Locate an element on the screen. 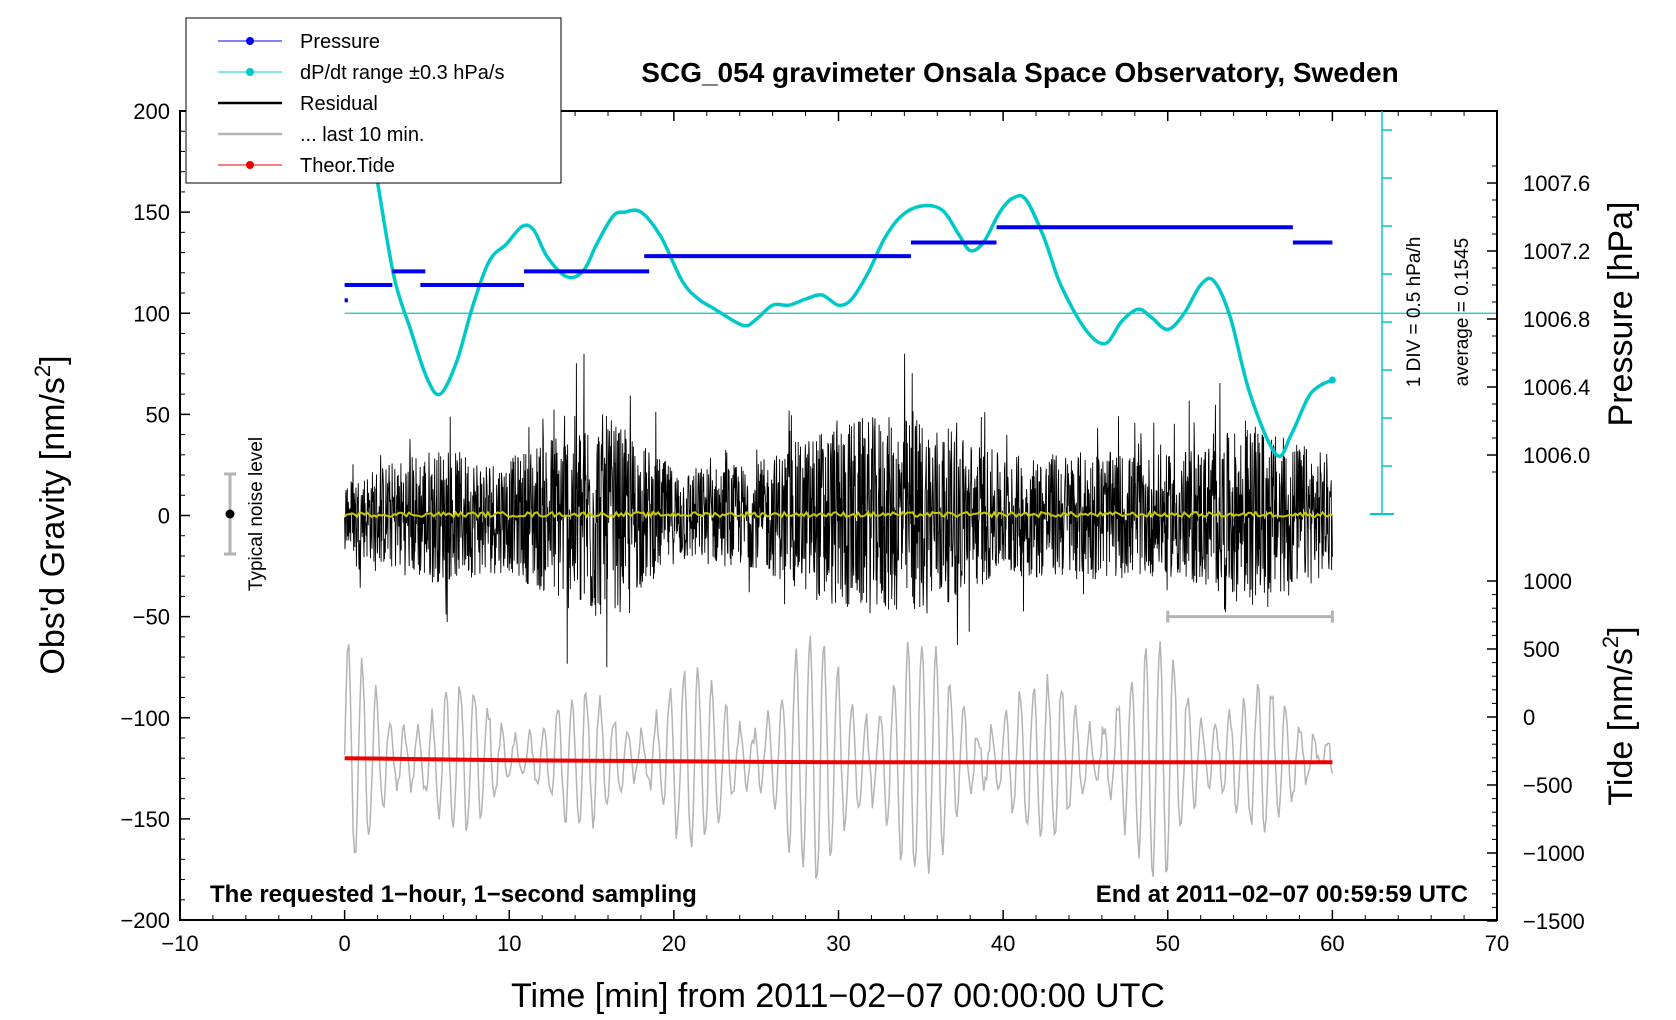 Image resolution: width=1676 pixels, height=1020 pixels. y-tide-tick-label: 500 is located at coordinates (1541, 649).